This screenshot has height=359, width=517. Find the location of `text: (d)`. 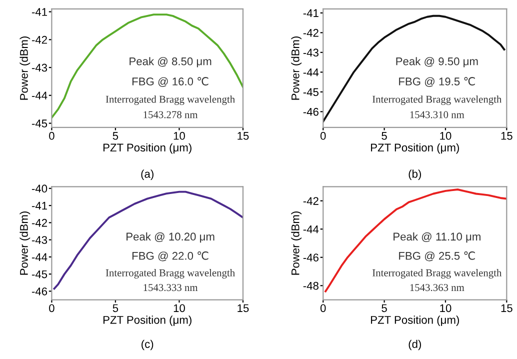

text: (d) is located at coordinates (414, 345).